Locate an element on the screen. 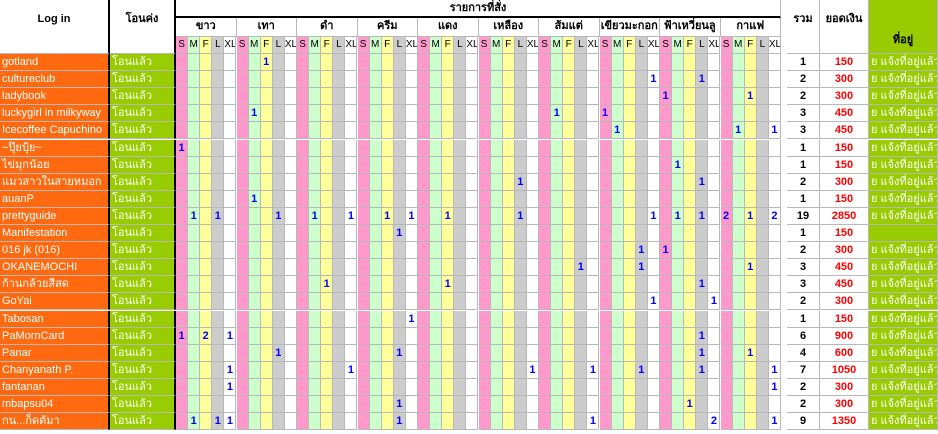 Image resolution: width=938 pixels, height=434 pixels. size-header: F is located at coordinates (206, 45).